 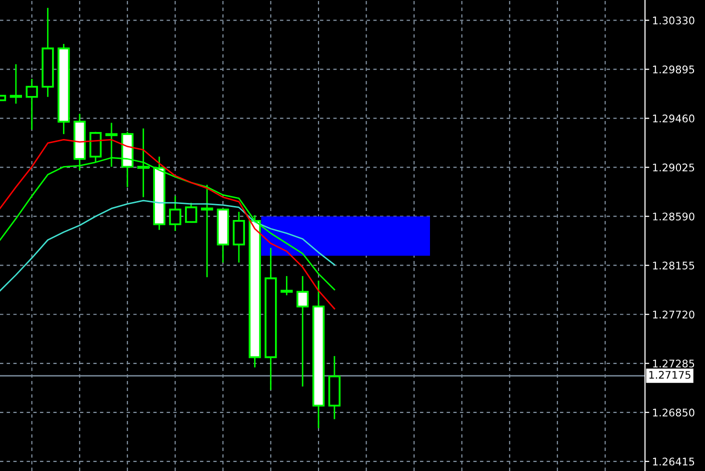 What do you see at coordinates (669, 374) in the screenshot?
I see `ref-line-label: 1.27175` at bounding box center [669, 374].